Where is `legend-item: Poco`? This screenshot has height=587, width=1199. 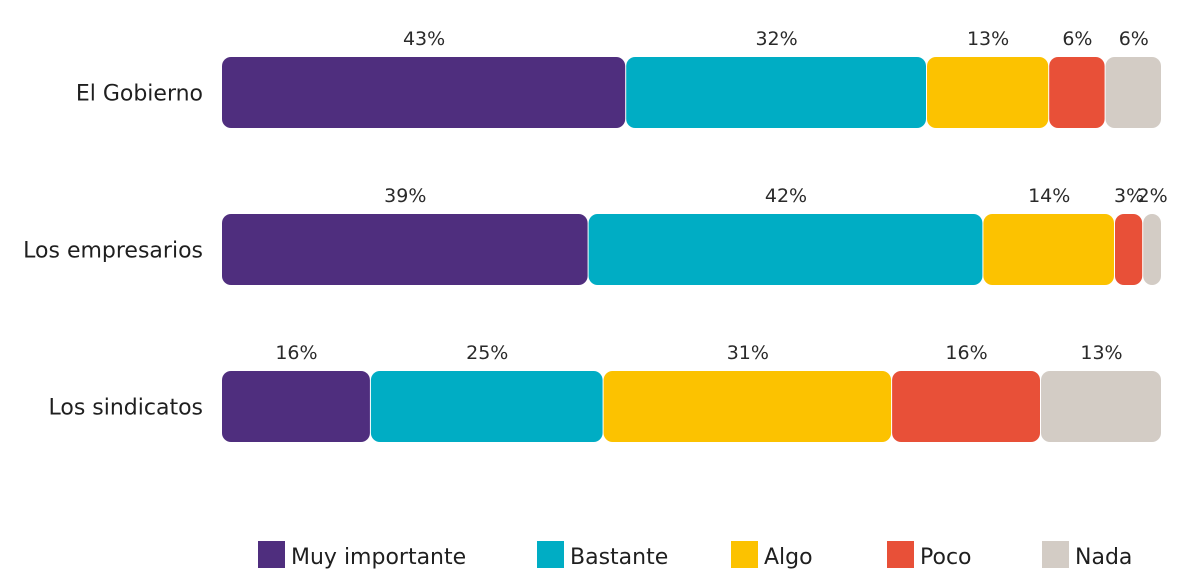
legend-item: Poco is located at coordinates (929, 555).